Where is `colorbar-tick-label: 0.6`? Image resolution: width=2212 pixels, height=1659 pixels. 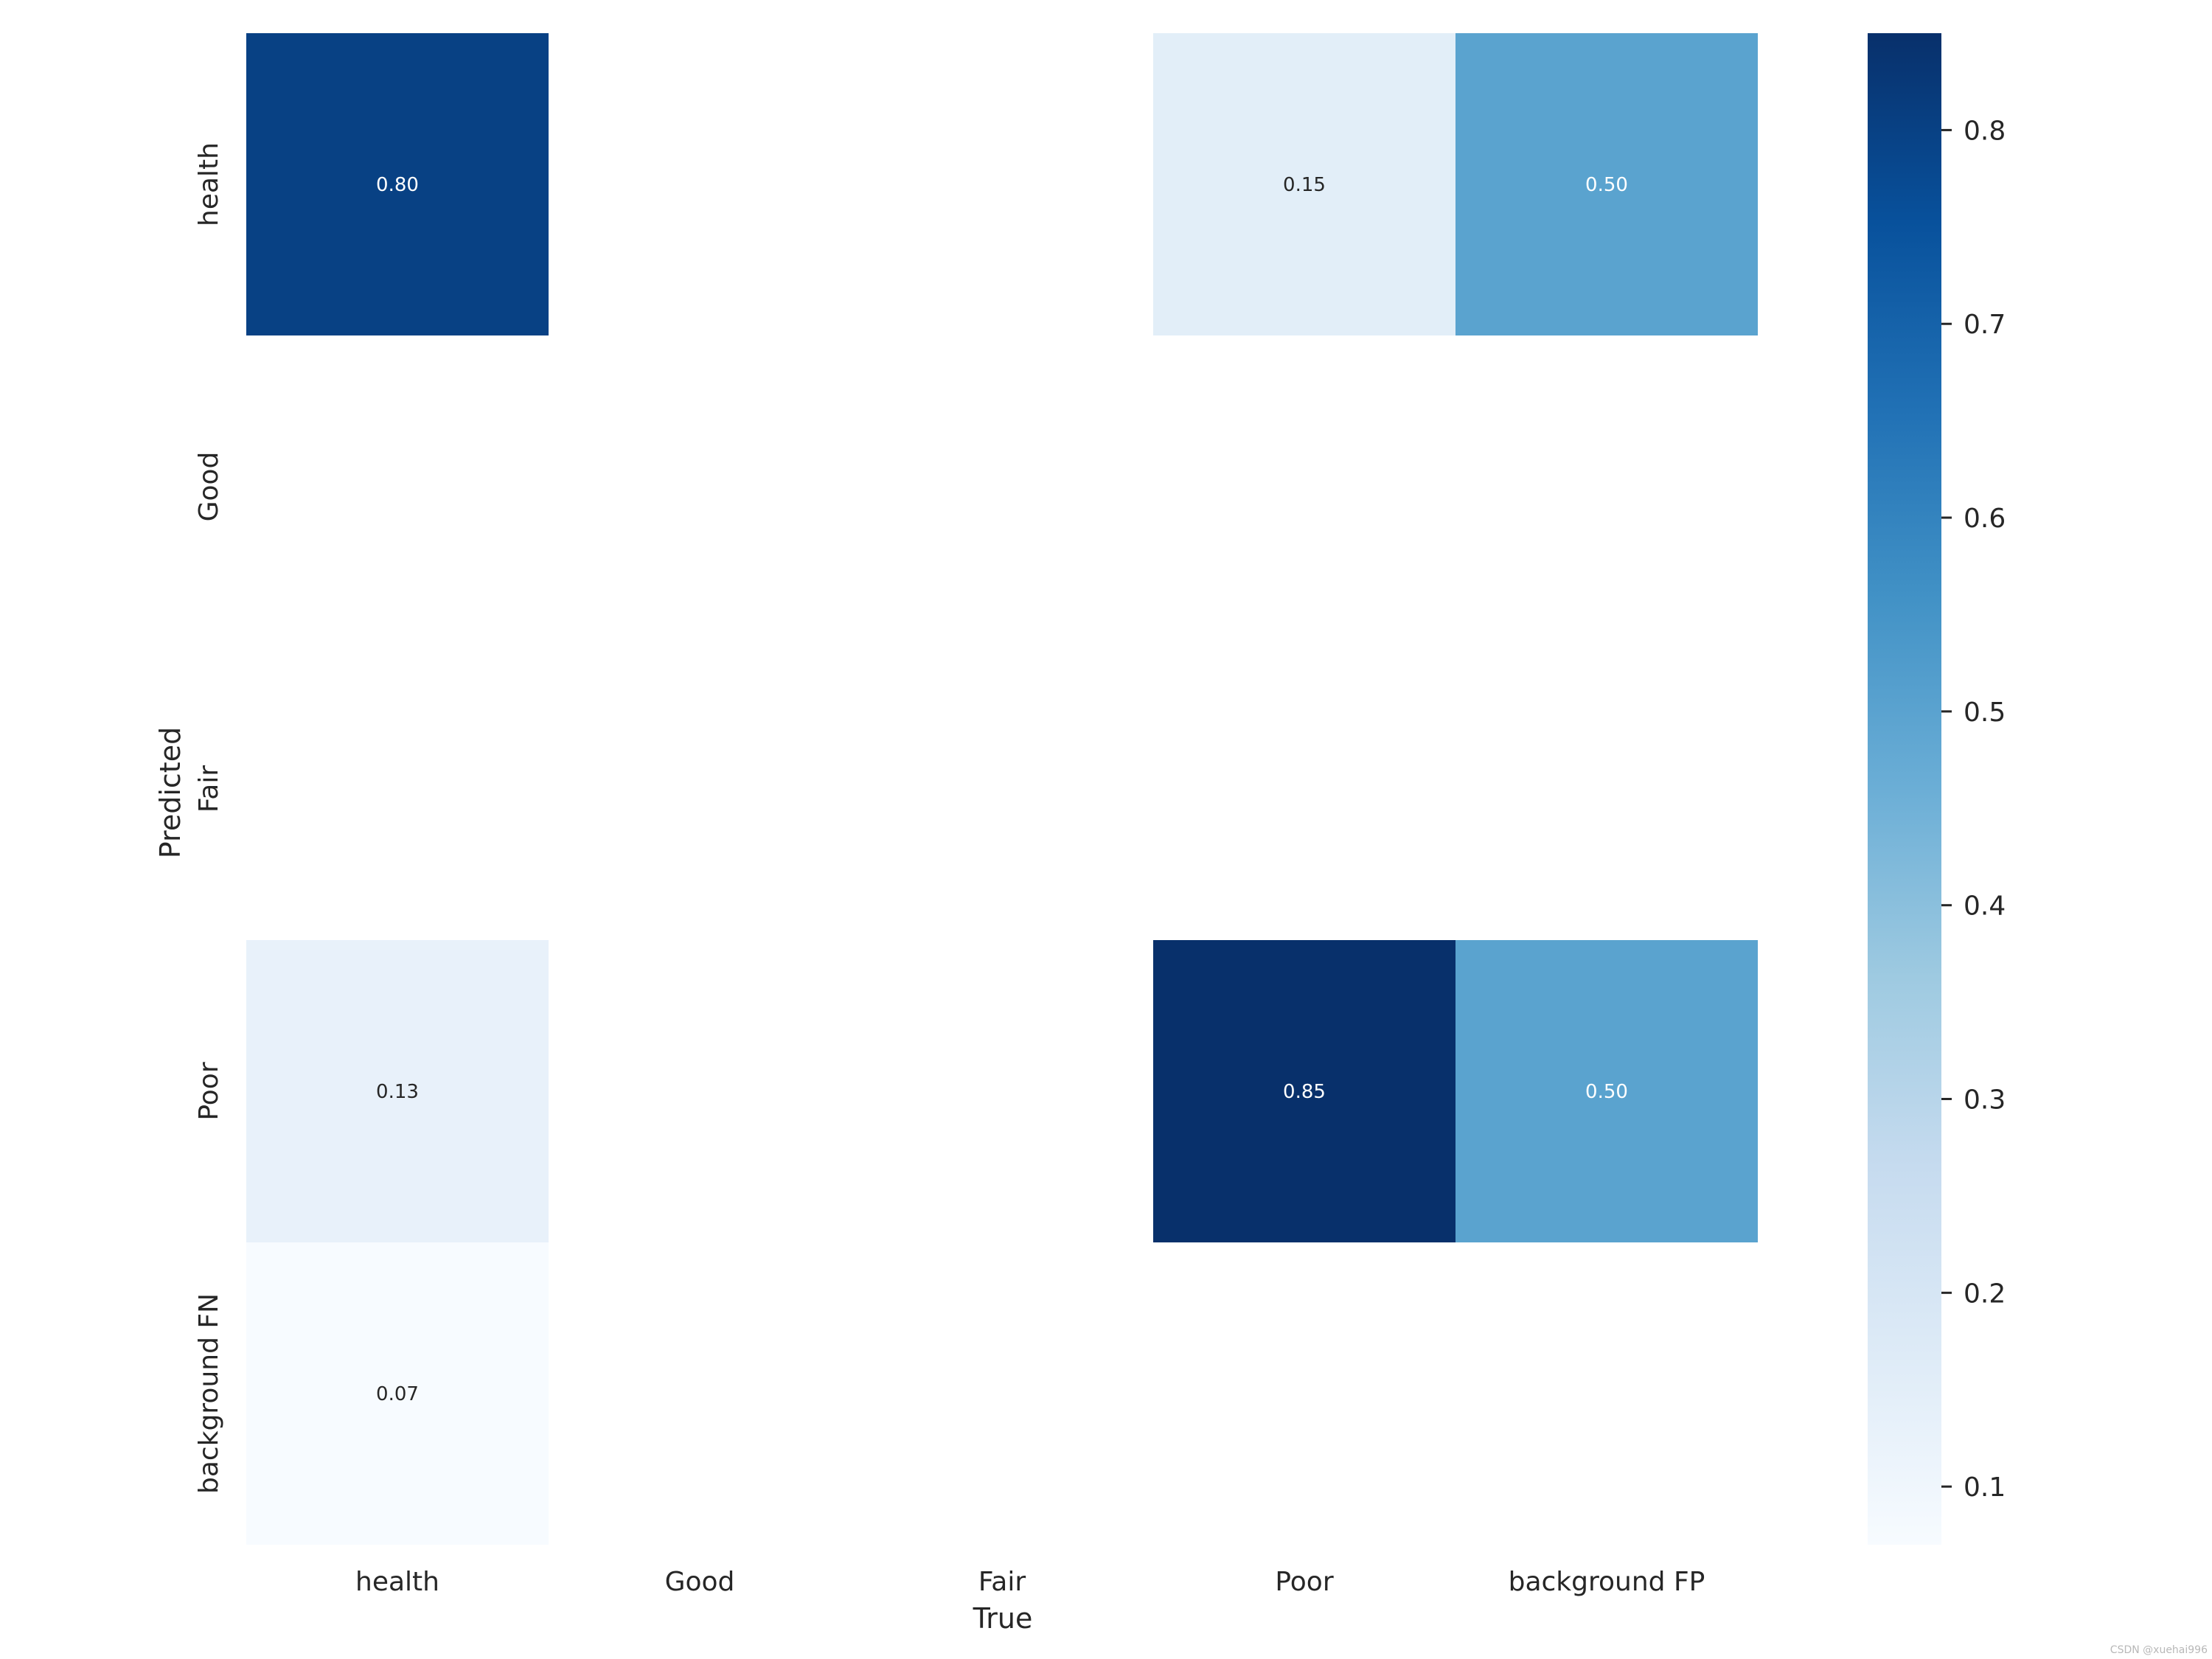 colorbar-tick-label: 0.6 is located at coordinates (1985, 519).